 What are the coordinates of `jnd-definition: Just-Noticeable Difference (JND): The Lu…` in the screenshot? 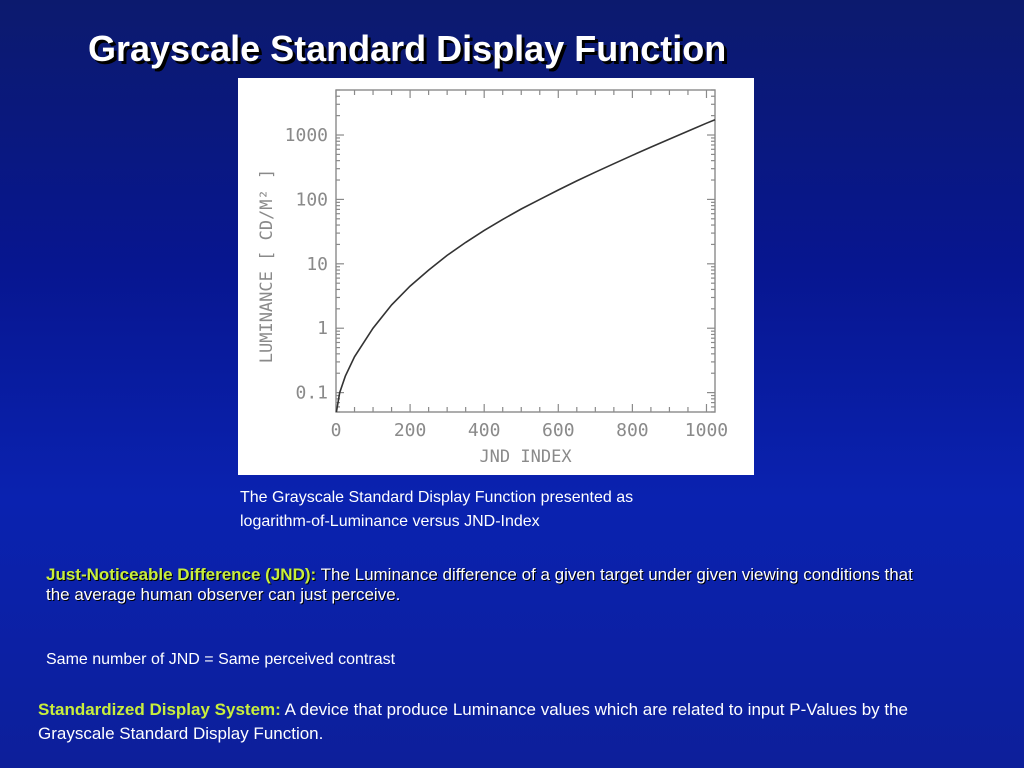 It's located at (481, 585).